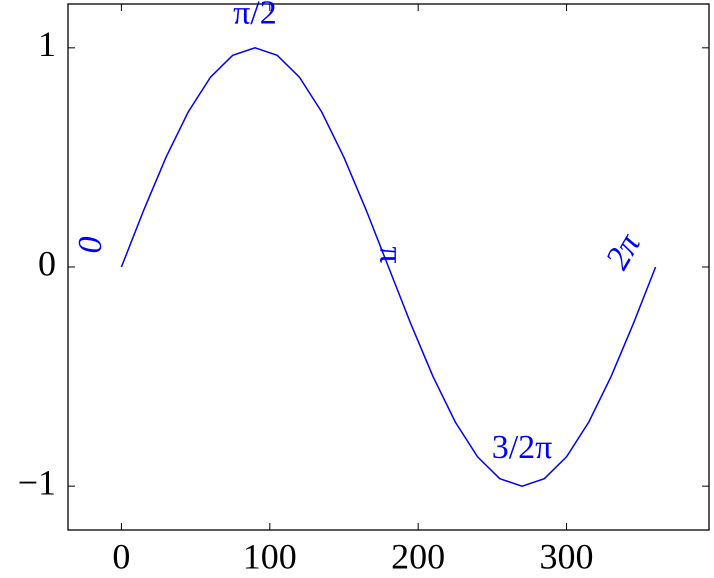  What do you see at coordinates (47, 263) in the screenshot?
I see `y-tick-label: 0` at bounding box center [47, 263].